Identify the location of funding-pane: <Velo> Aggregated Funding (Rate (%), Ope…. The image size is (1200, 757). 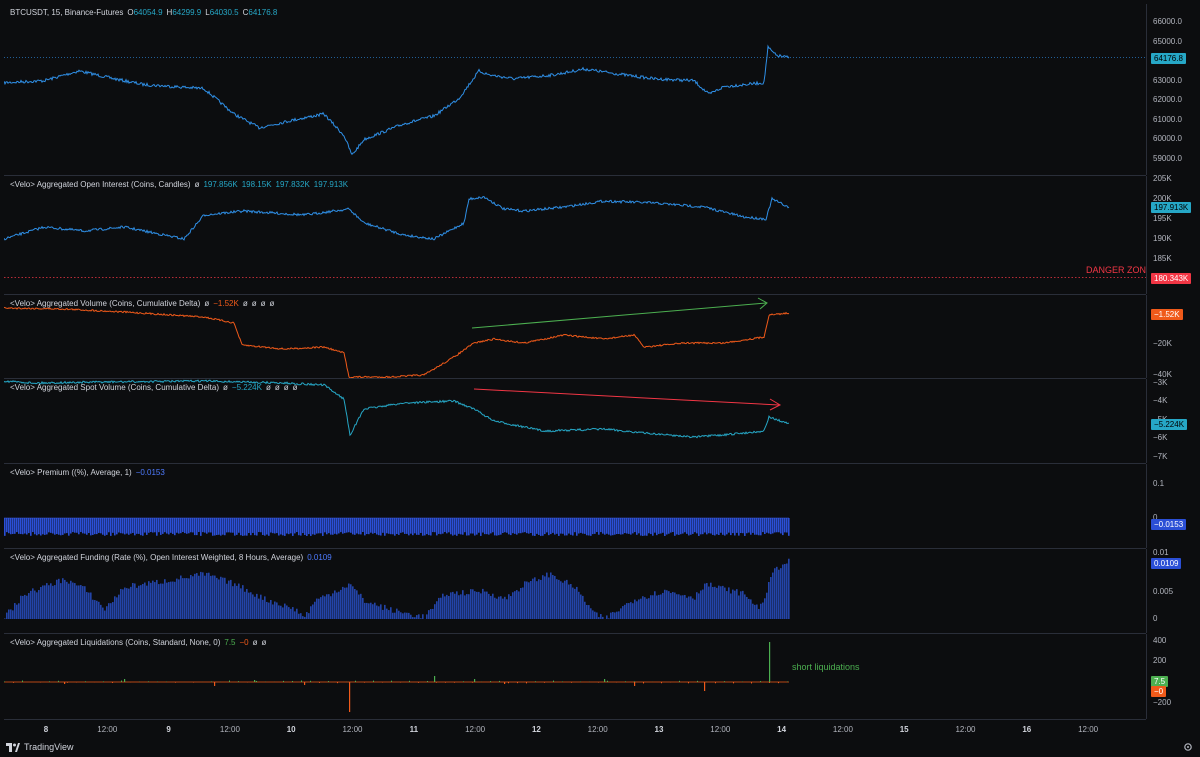
(575, 591).